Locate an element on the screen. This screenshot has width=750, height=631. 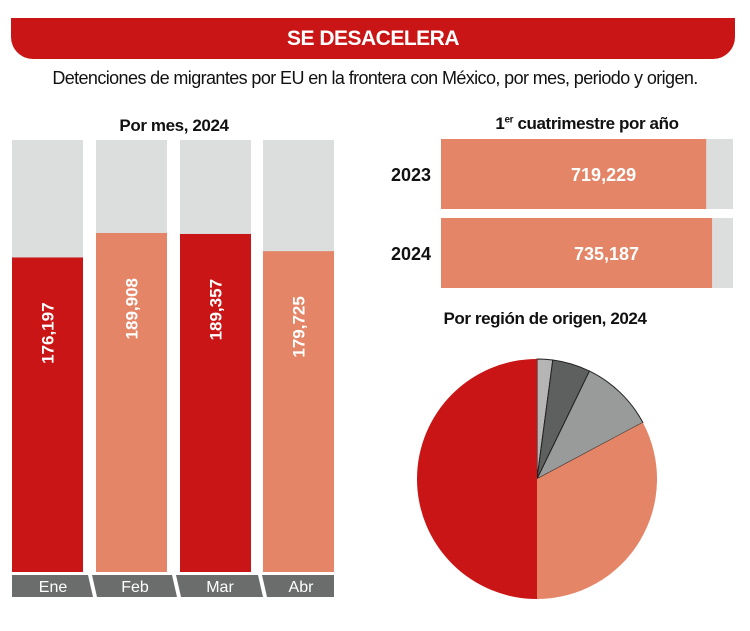
bar-feb is located at coordinates (131, 402).